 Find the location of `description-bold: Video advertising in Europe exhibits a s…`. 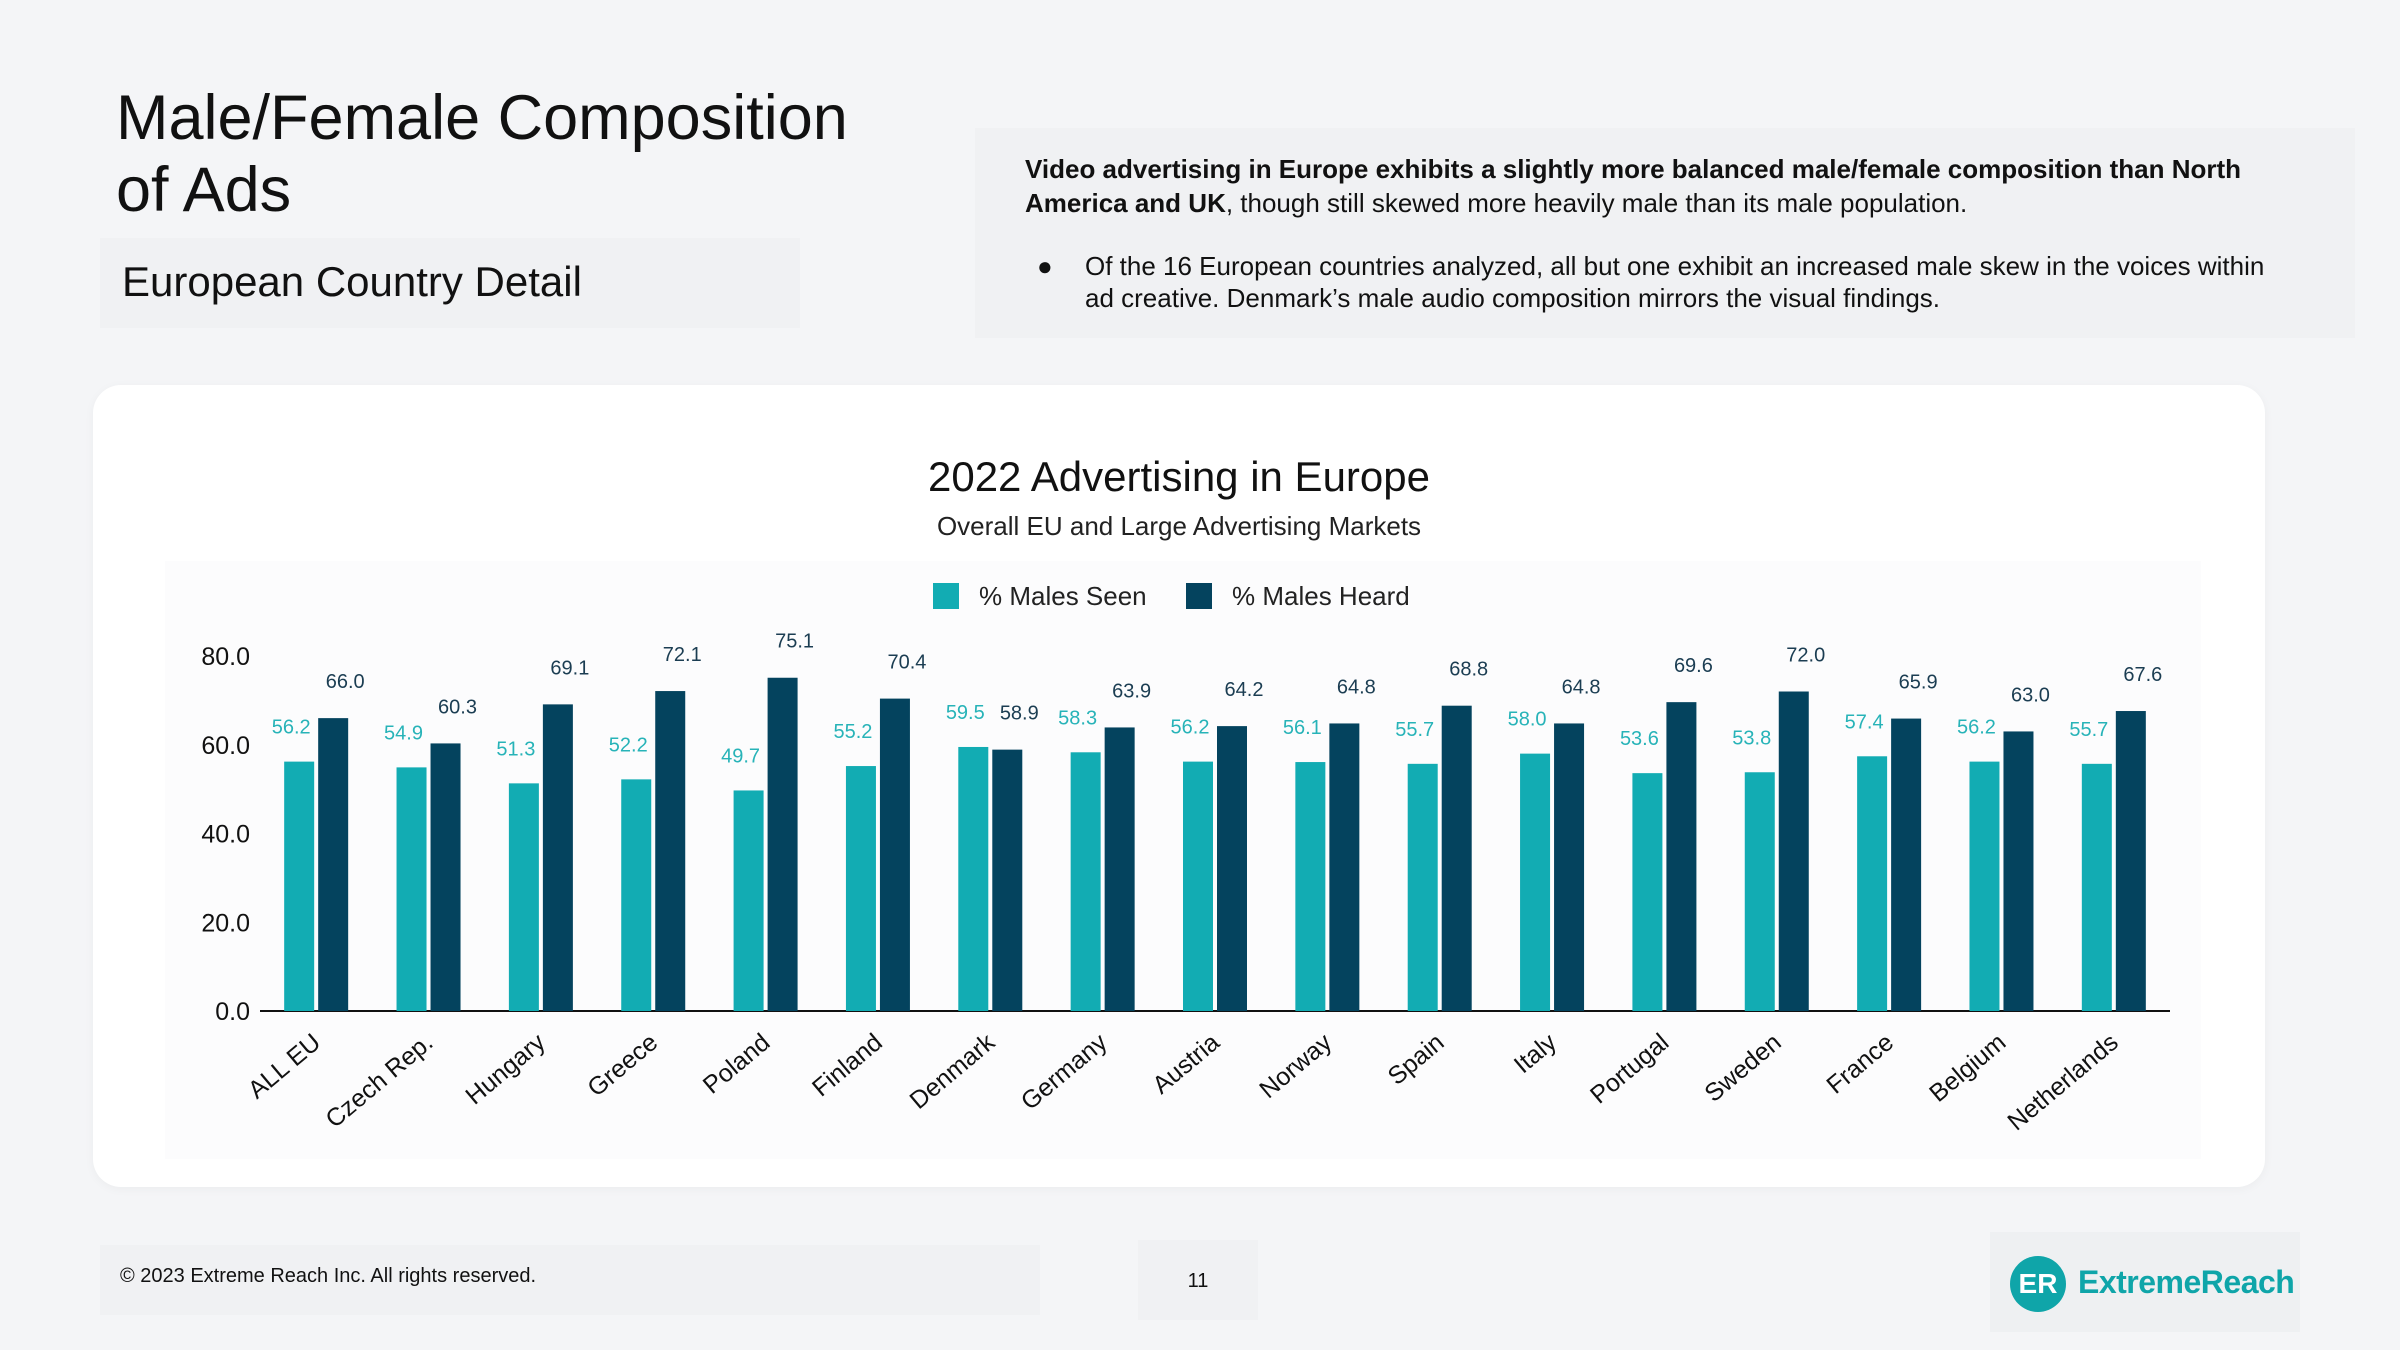

description-bold: Video advertising in Europe exhibits a s… is located at coordinates (1633, 186).